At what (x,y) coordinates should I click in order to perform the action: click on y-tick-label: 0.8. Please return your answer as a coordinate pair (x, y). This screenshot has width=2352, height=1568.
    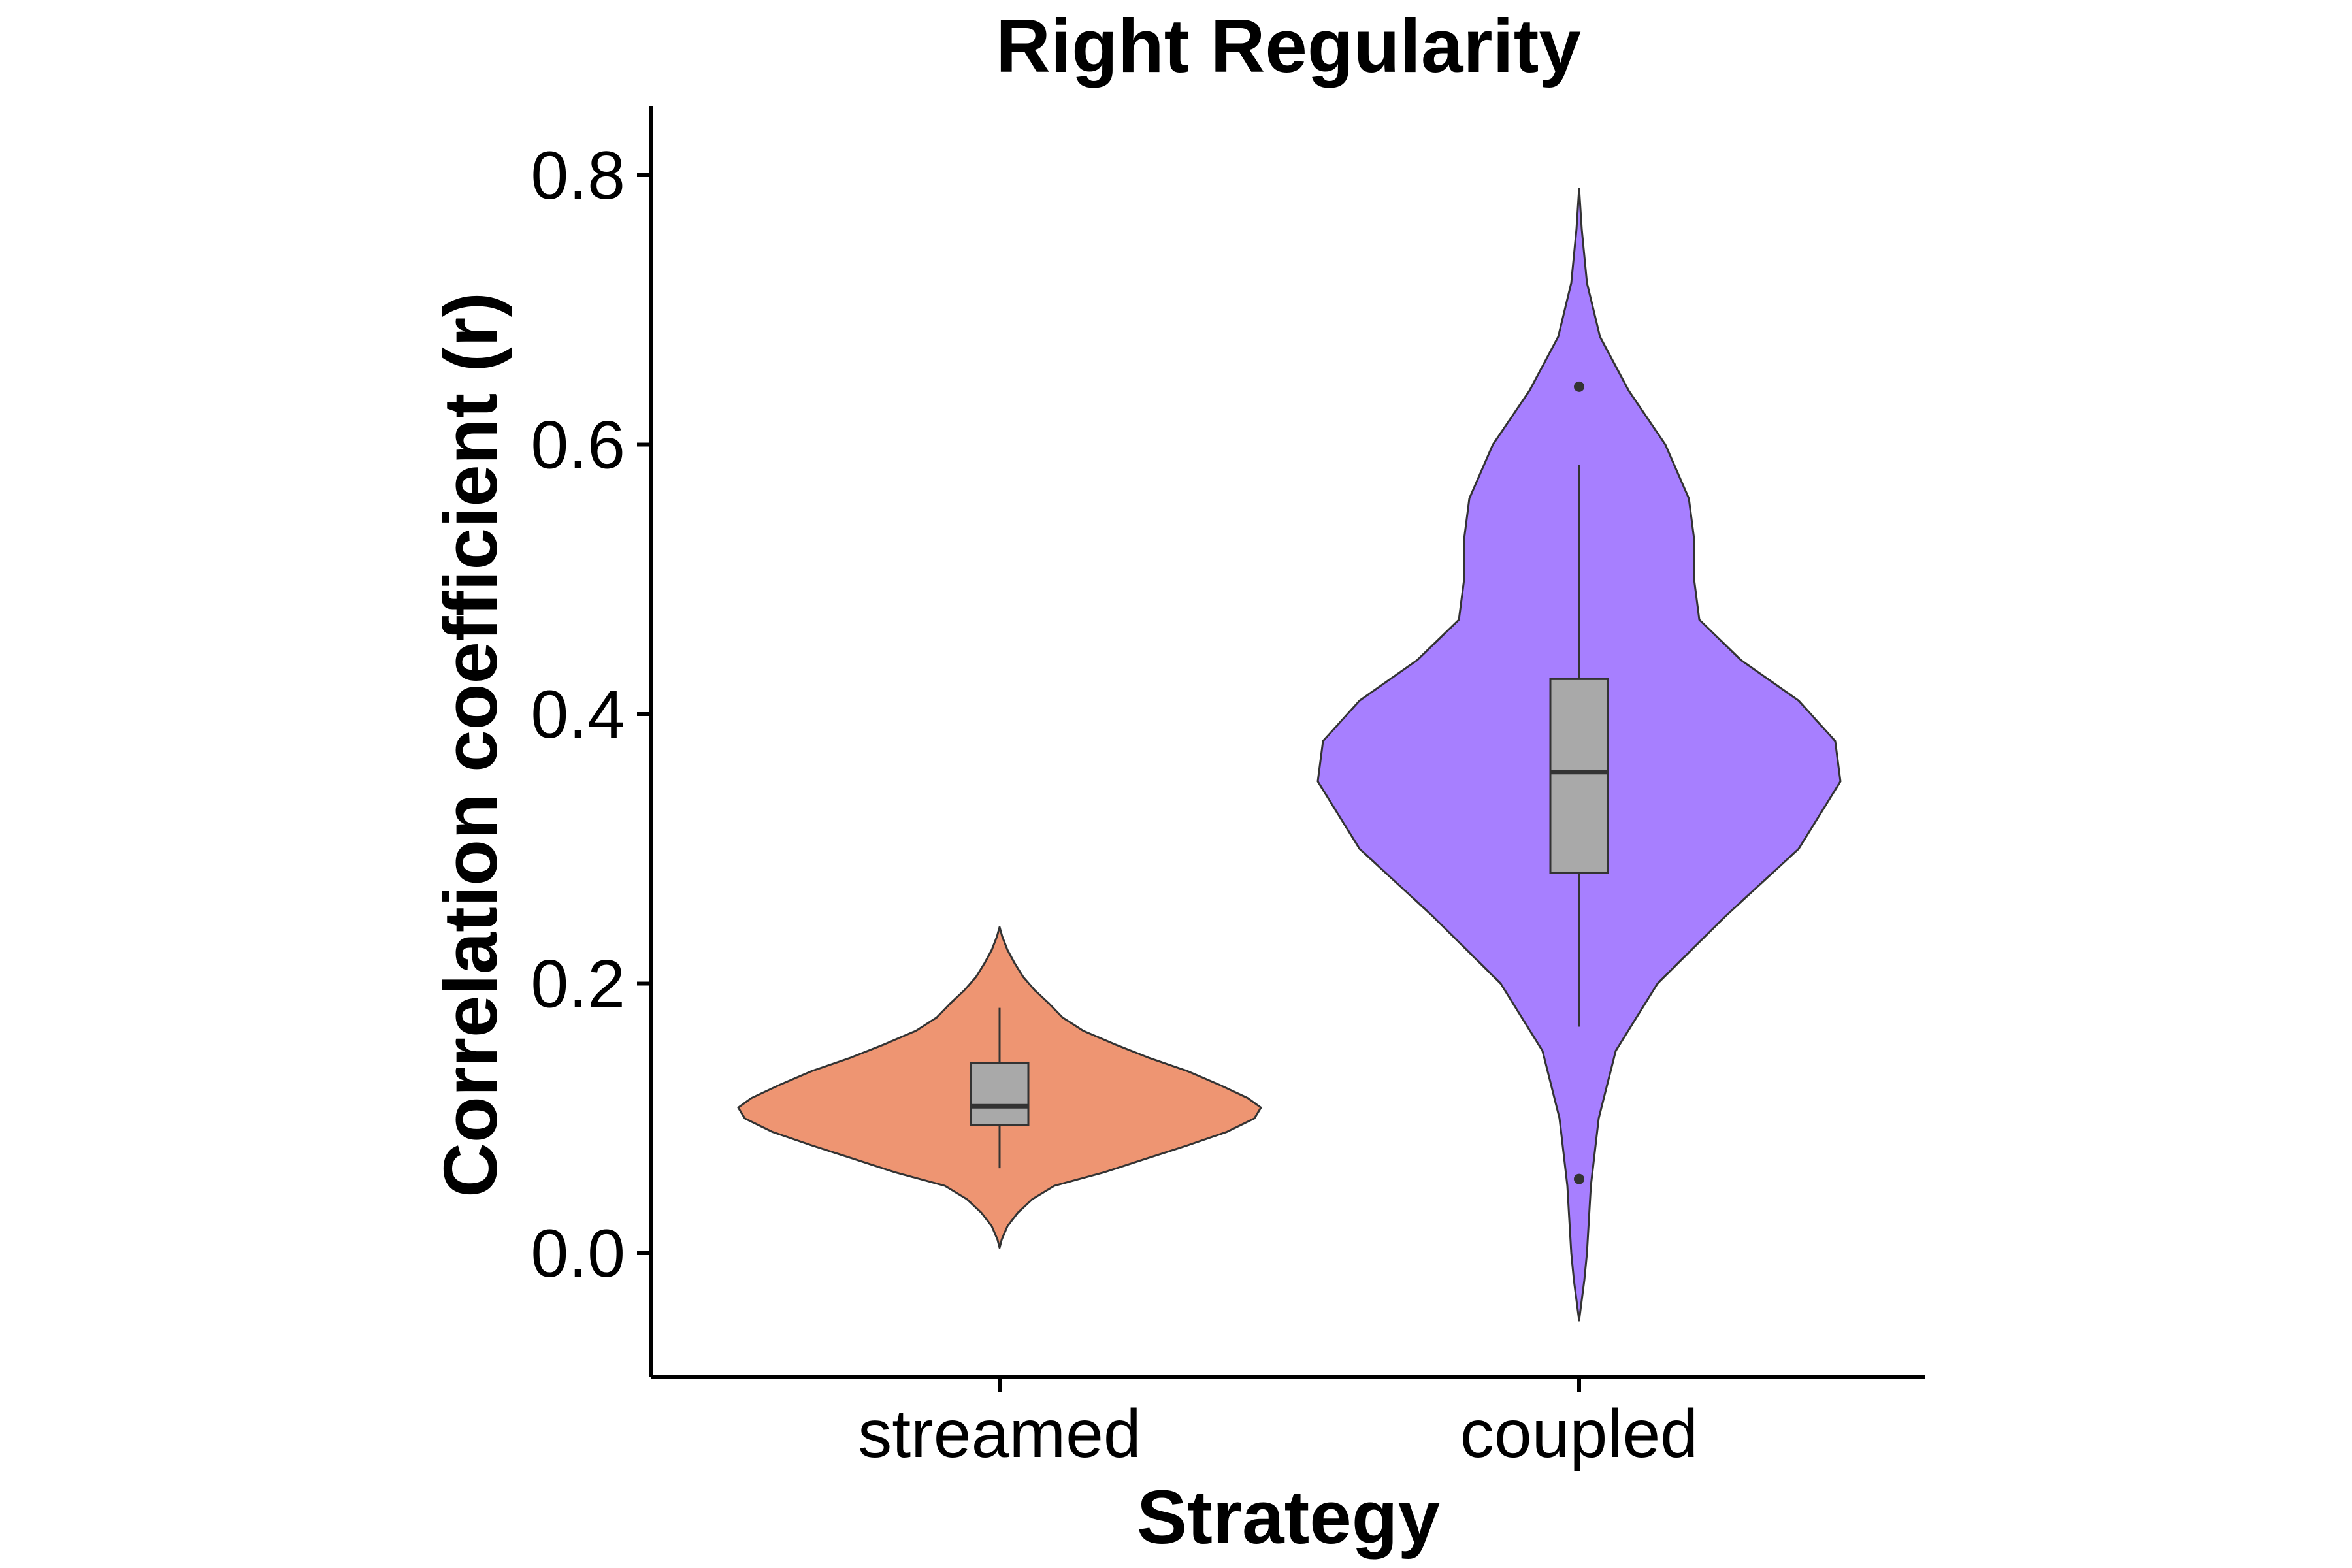
    Looking at the image, I should click on (578, 176).